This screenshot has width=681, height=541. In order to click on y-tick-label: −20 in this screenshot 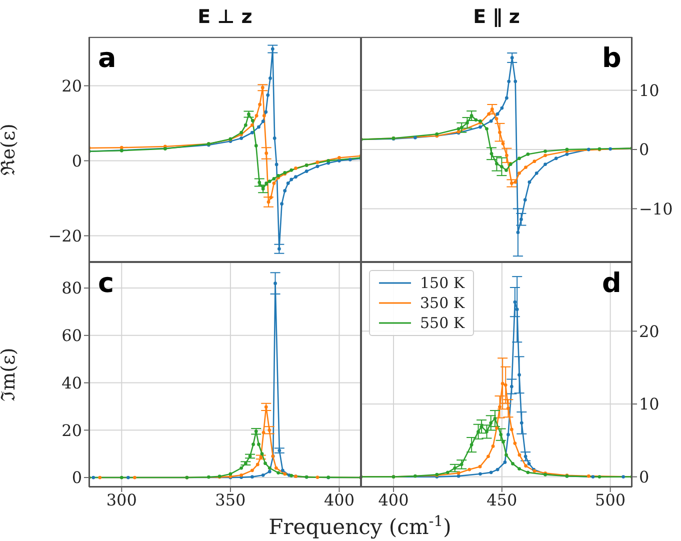, I will do `click(65, 236)`.